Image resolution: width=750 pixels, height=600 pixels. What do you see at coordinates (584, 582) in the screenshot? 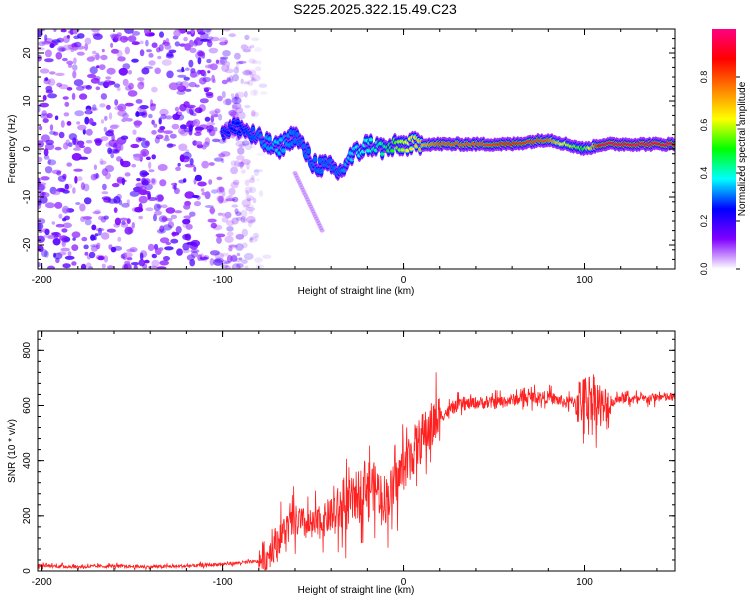
I see `snr-x-tick-label: 100` at bounding box center [584, 582].